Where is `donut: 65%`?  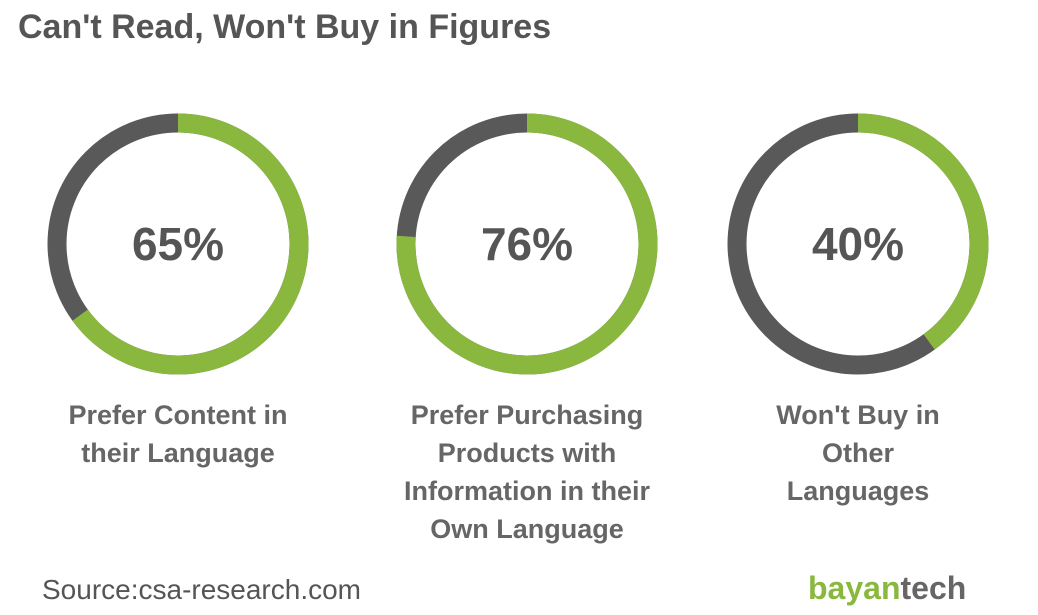
donut: 65% is located at coordinates (178, 244).